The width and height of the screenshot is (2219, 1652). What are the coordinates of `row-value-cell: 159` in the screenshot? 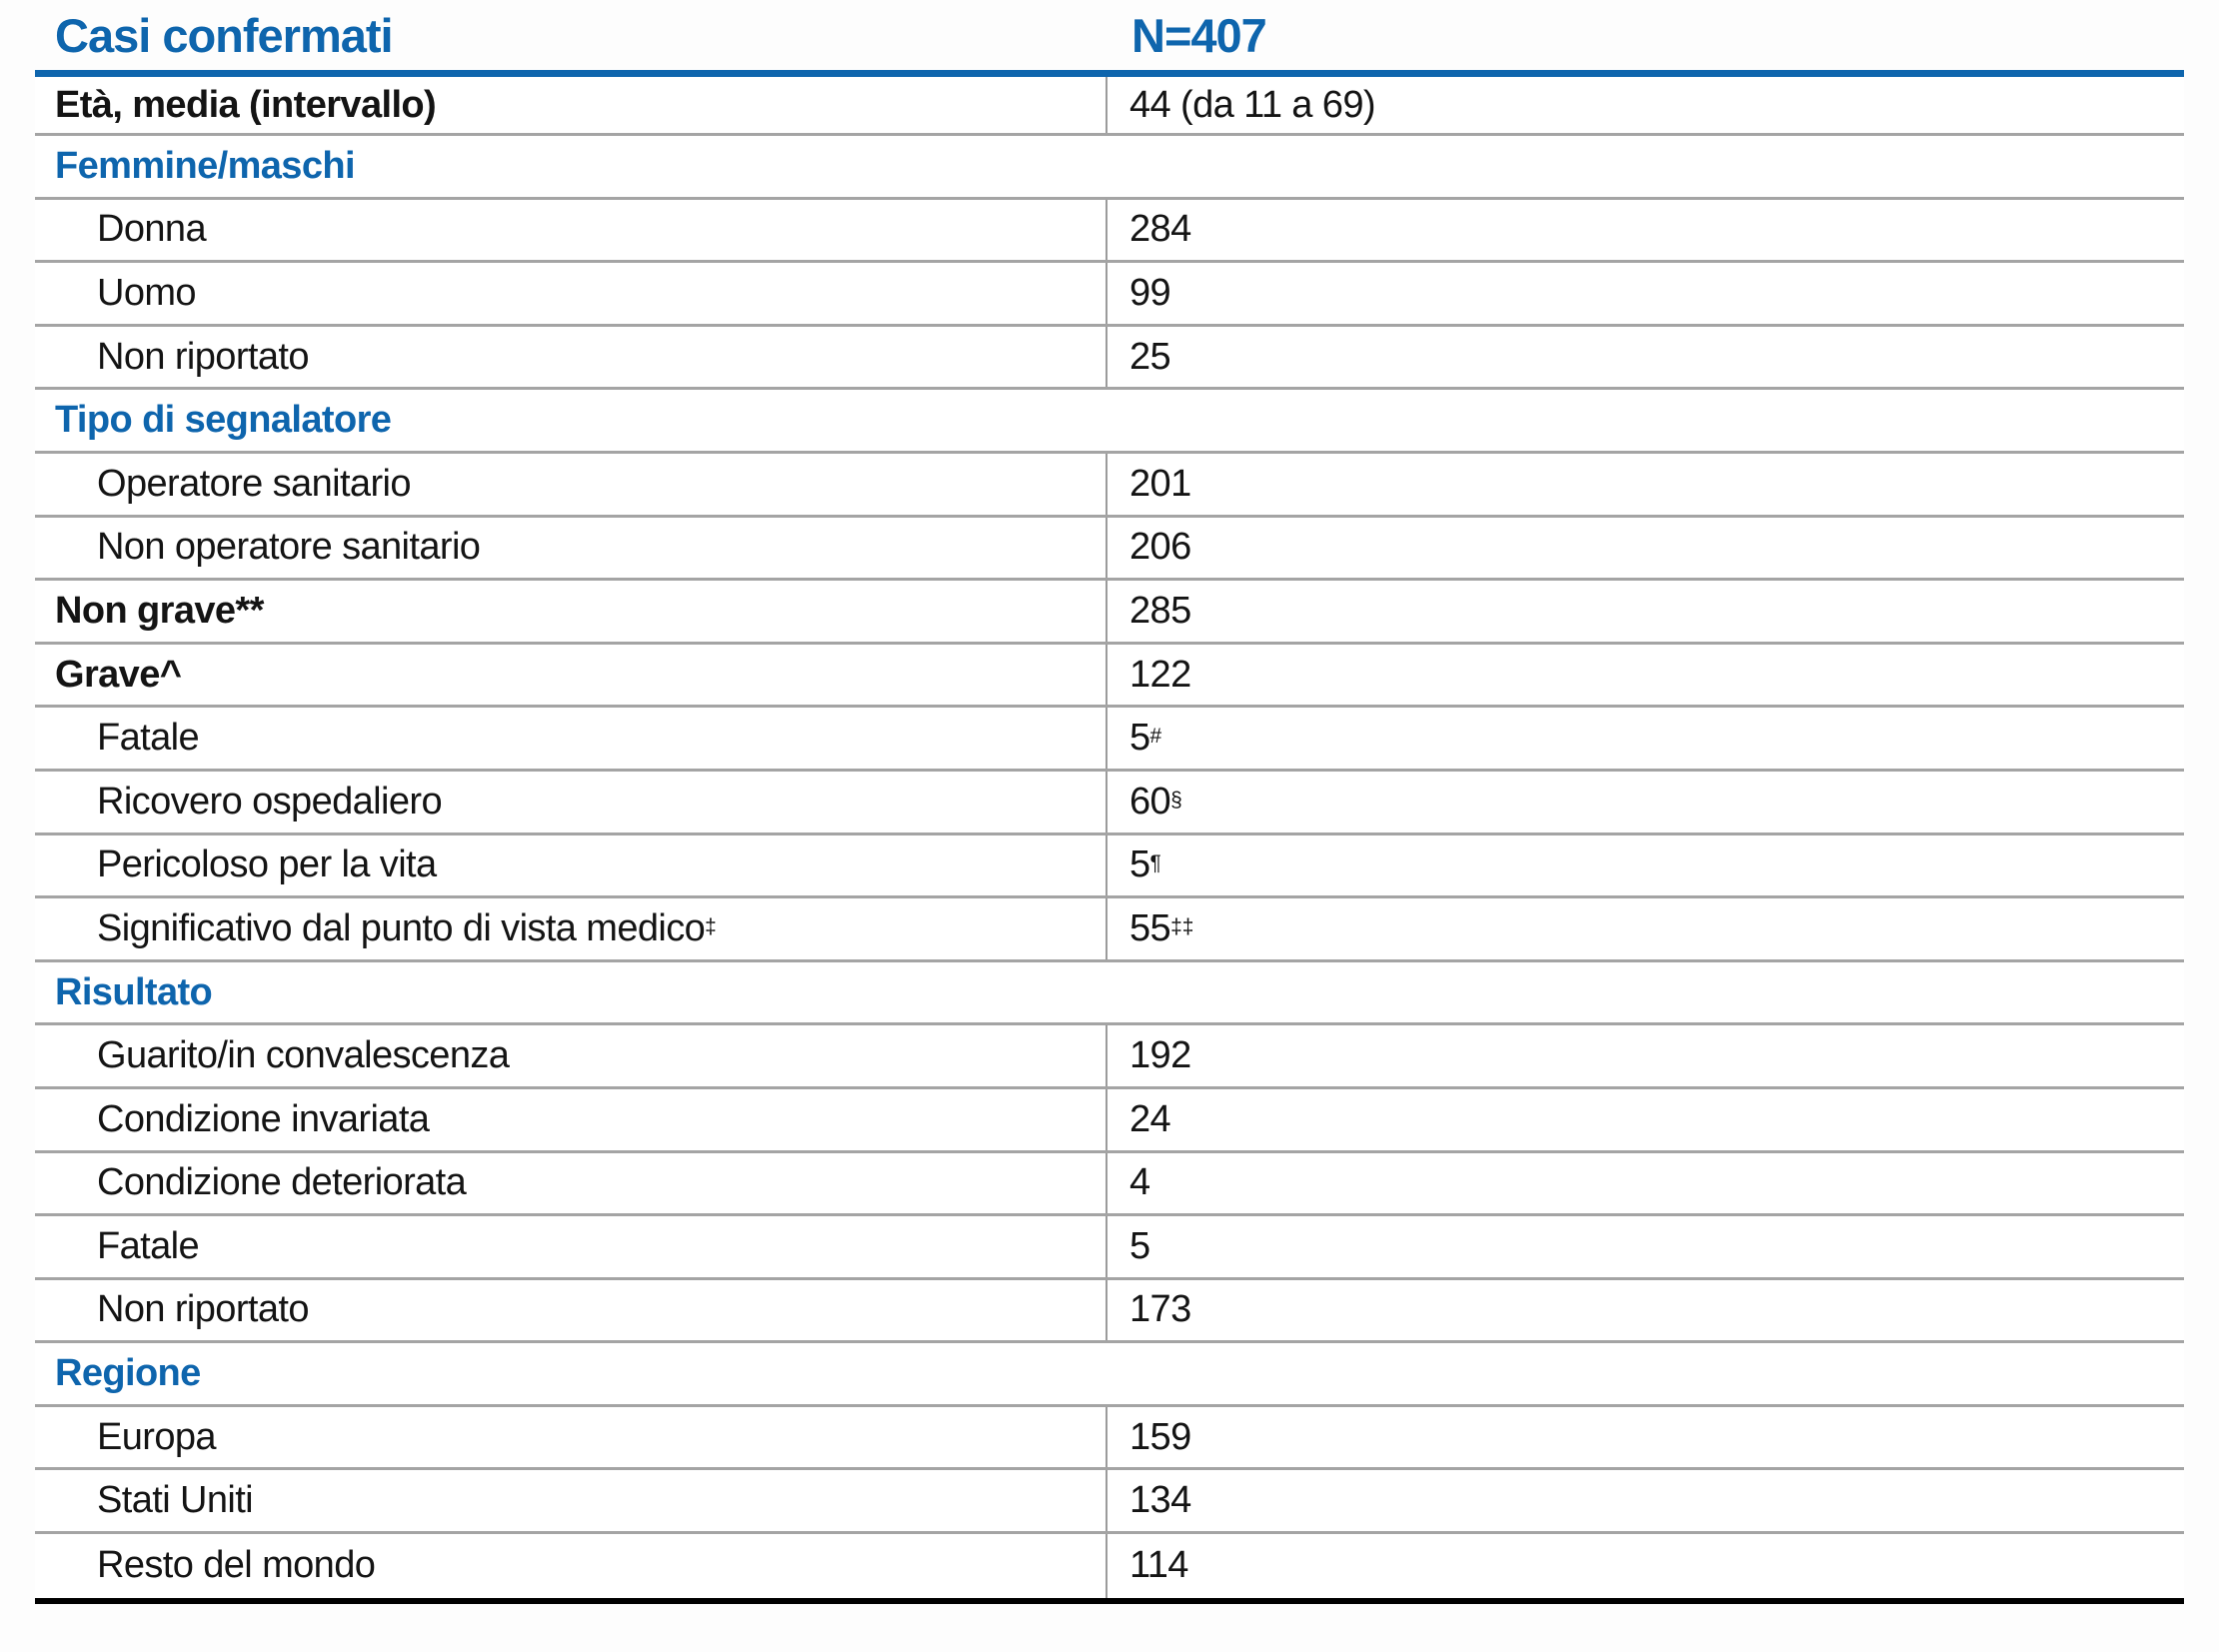 It's located at (1646, 1437).